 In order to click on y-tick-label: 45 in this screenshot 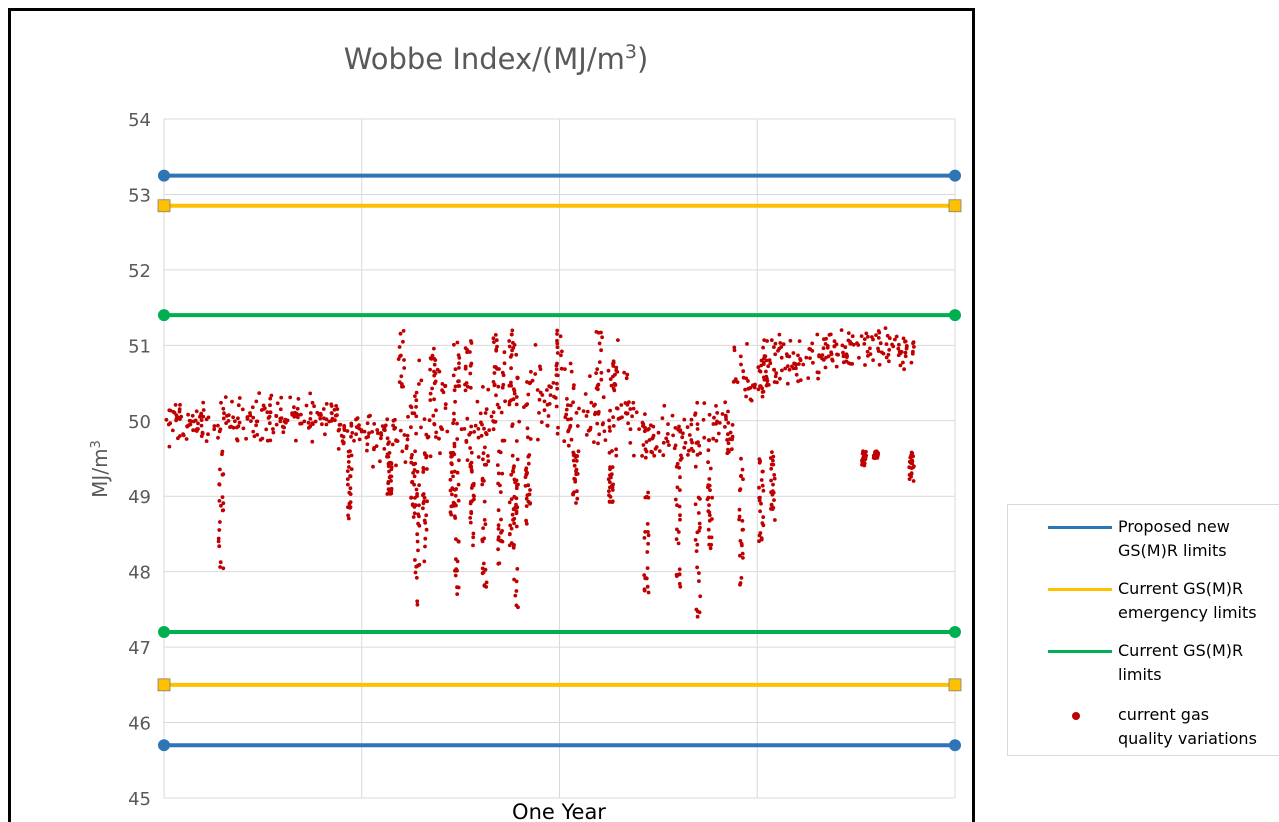, I will do `click(139, 799)`.